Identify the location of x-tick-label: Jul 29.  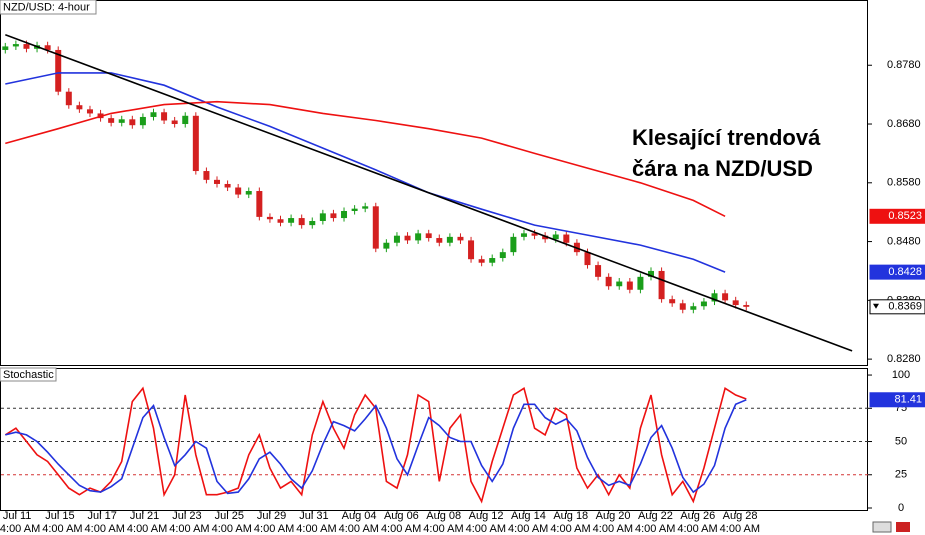
(271, 516).